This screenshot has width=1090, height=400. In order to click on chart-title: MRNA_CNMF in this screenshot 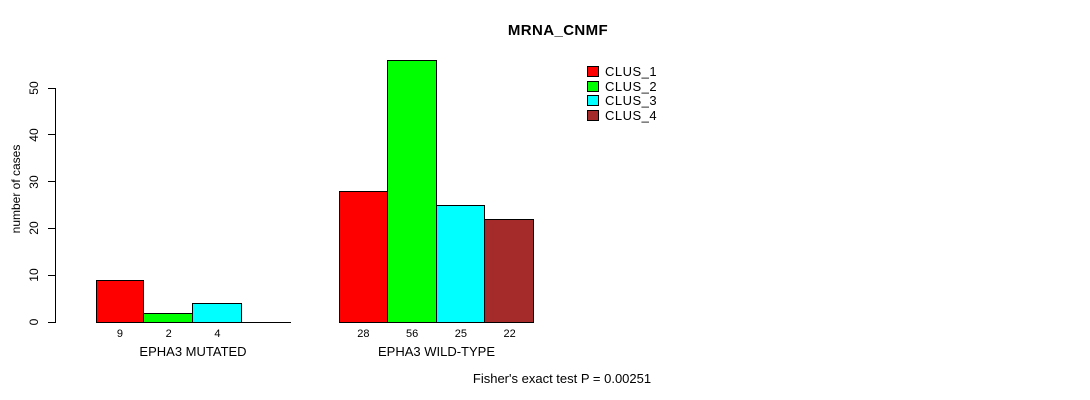, I will do `click(558, 30)`.